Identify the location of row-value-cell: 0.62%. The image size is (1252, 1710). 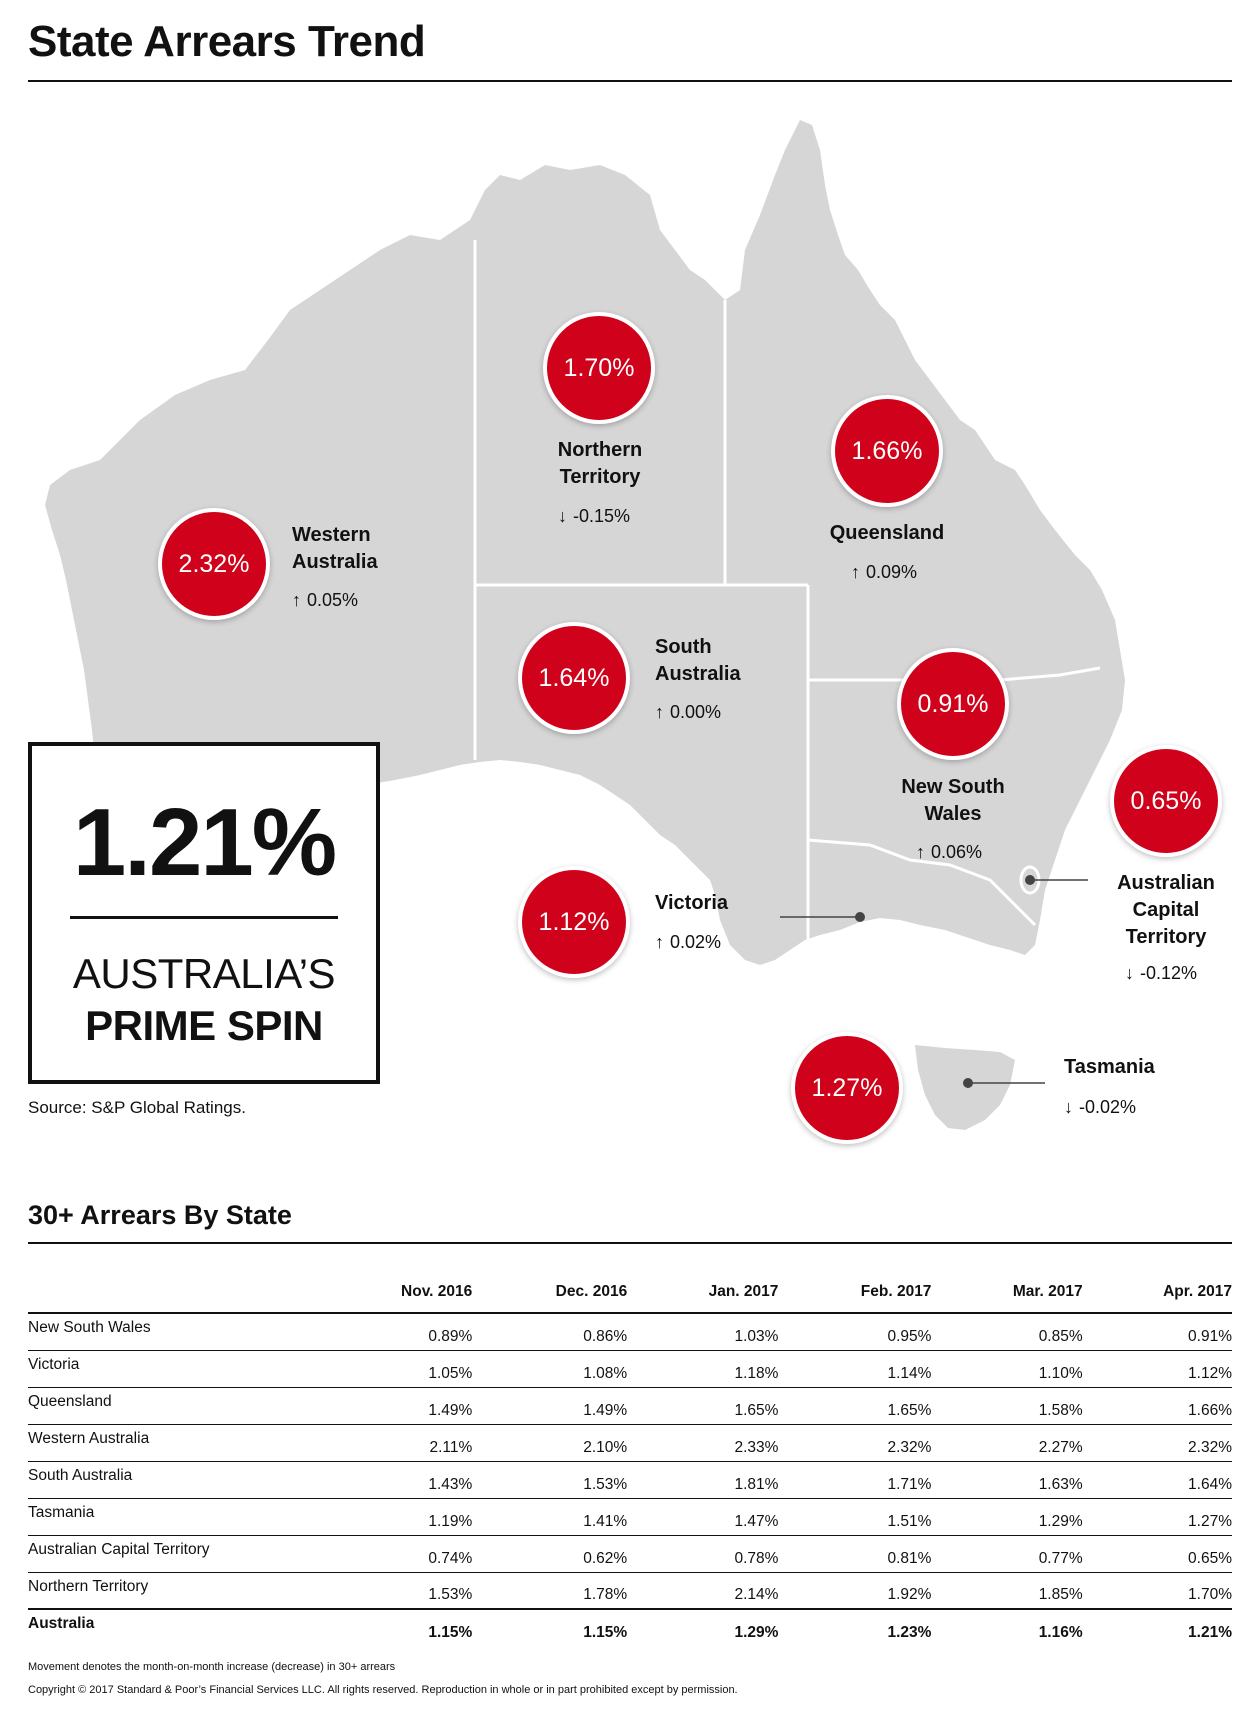
(550, 1554).